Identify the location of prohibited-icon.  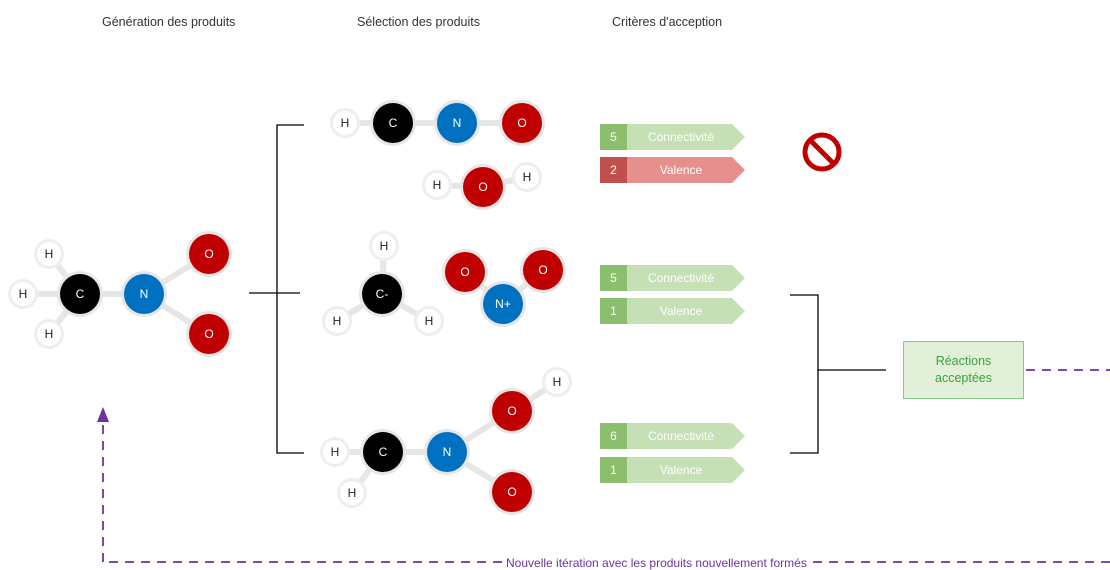
(822, 152).